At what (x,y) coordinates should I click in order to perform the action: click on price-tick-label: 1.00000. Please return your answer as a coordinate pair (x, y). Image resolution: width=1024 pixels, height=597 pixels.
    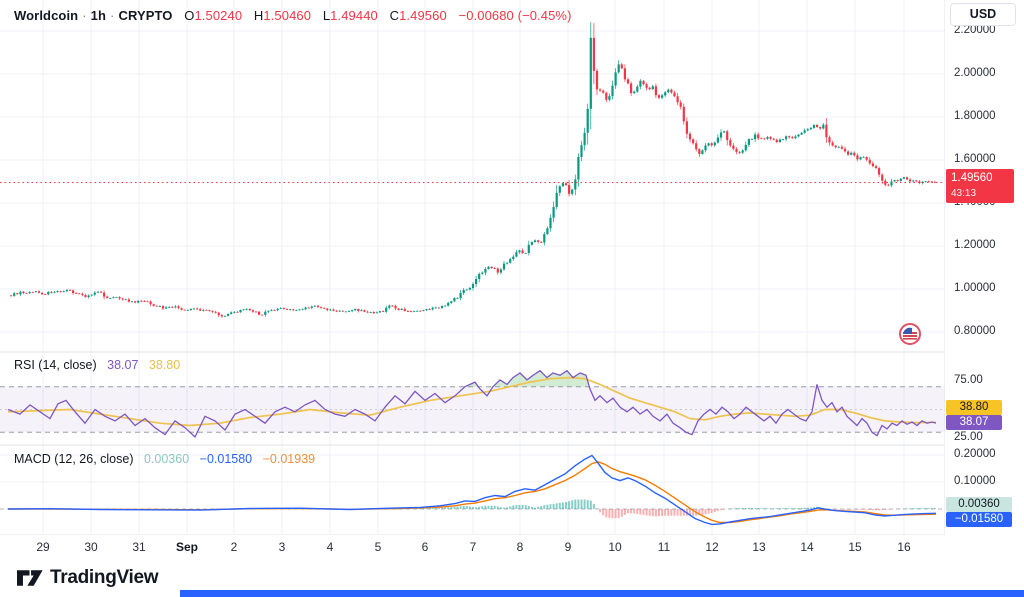
    Looking at the image, I should click on (975, 288).